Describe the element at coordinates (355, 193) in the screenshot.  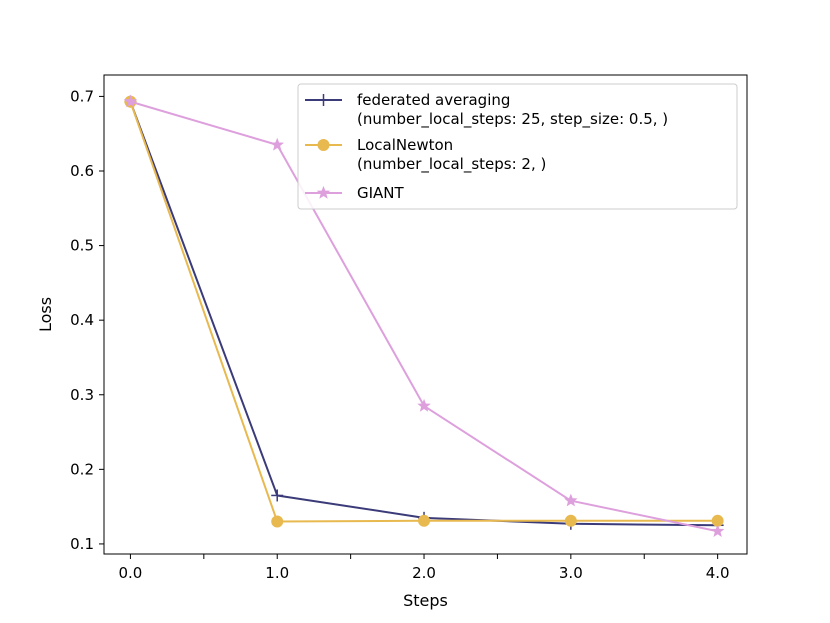
I see `legend-entry-2: GIANT` at that location.